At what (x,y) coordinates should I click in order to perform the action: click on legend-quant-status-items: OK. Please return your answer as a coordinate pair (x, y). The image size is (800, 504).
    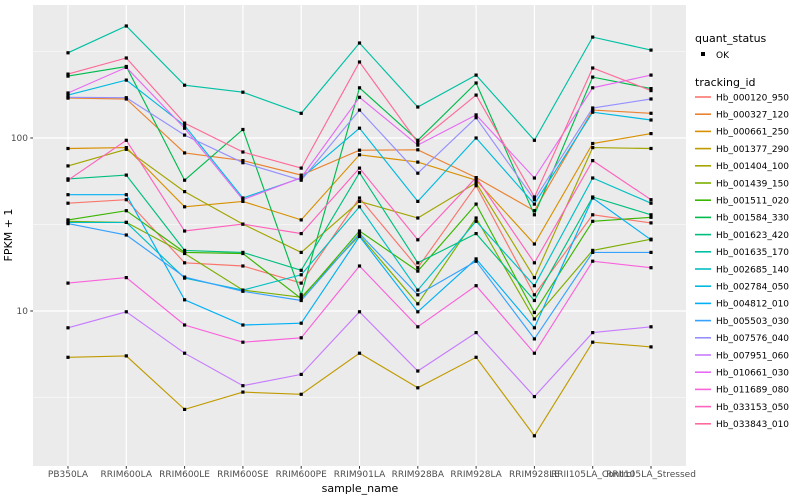
    Looking at the image, I should click on (715, 56).